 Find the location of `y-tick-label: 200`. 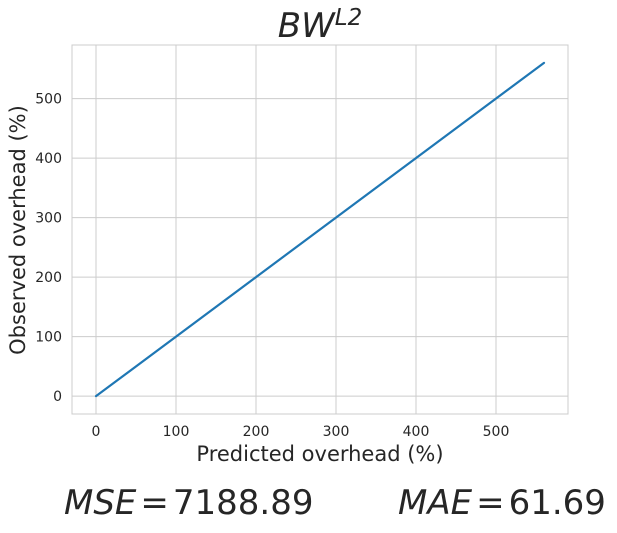

y-tick-label: 200 is located at coordinates (48, 278).